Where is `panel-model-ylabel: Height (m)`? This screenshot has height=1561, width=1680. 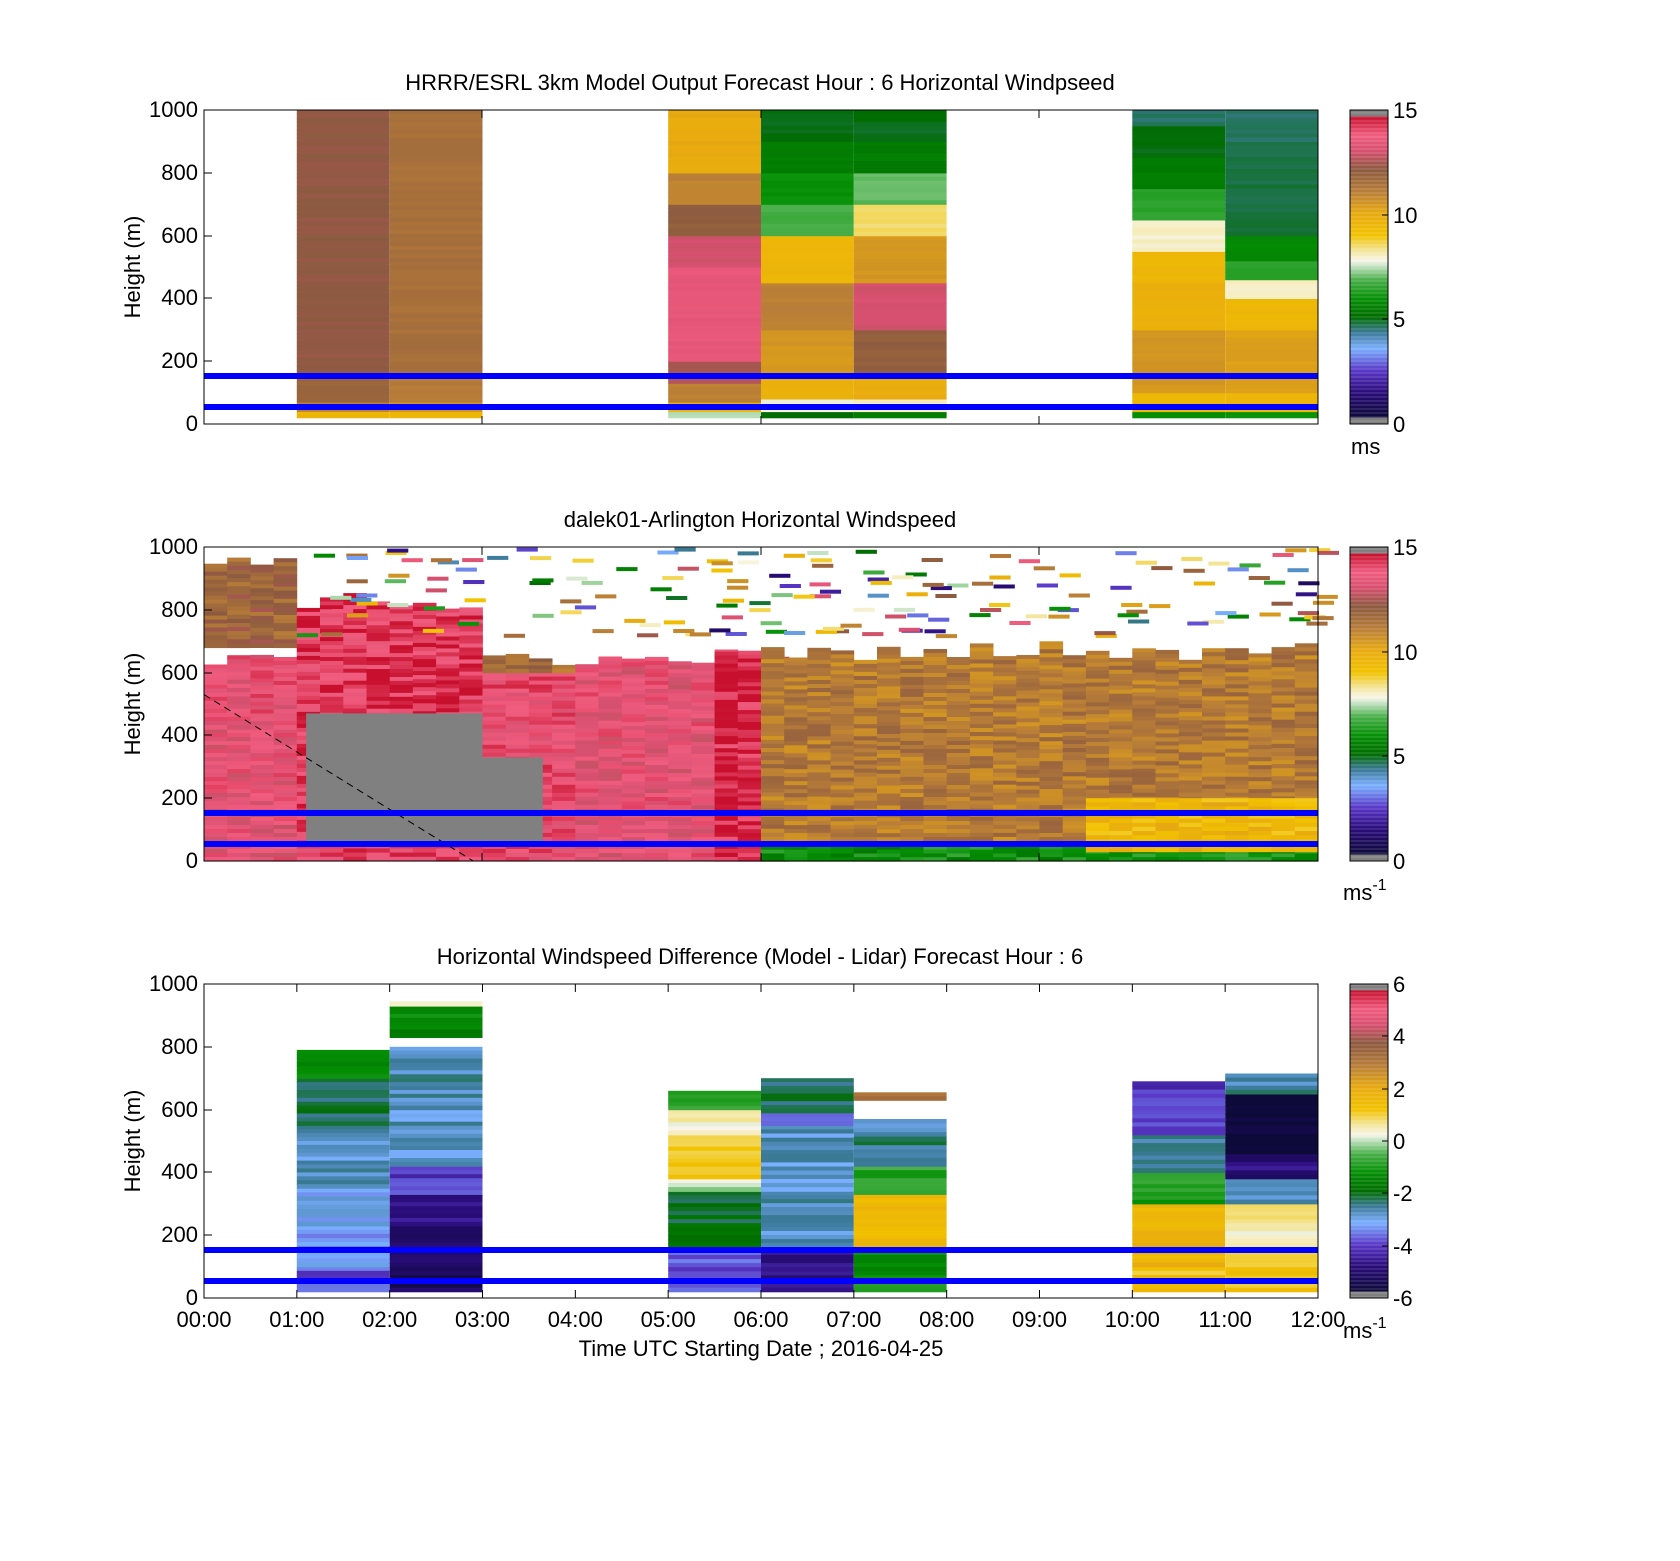
panel-model-ylabel: Height (m) is located at coordinates (132, 267).